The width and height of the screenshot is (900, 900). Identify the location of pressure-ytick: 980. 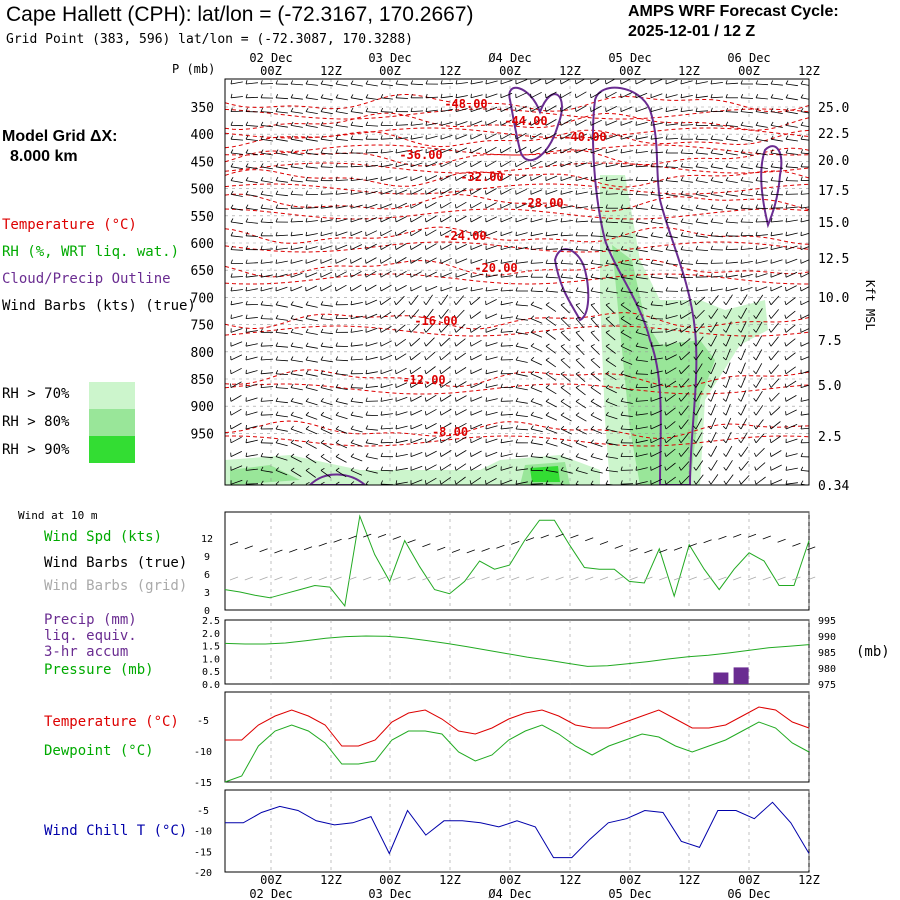
(827, 669).